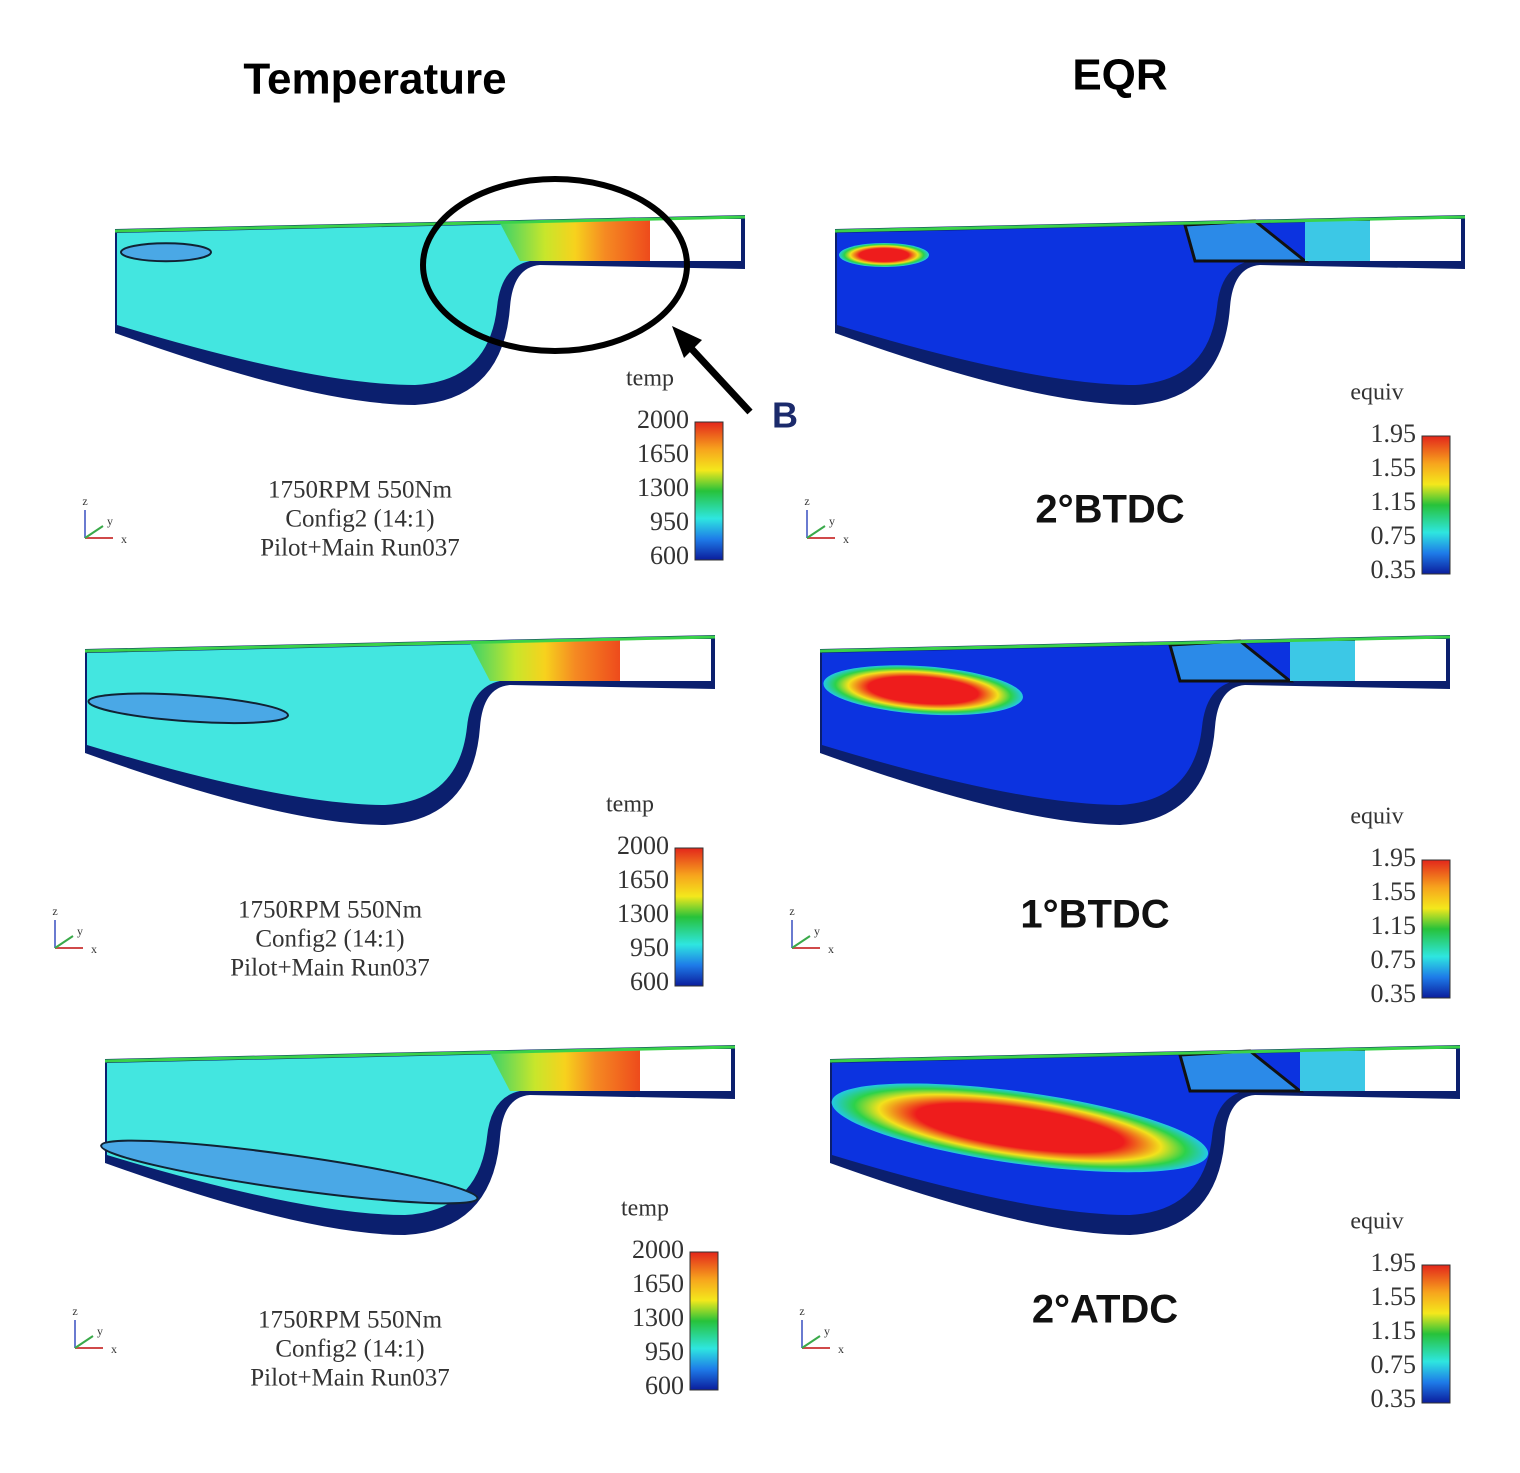 The width and height of the screenshot is (1520, 1473). Describe the element at coordinates (1109, 510) in the screenshot. I see `crank-angle: 2°BTDC` at that location.